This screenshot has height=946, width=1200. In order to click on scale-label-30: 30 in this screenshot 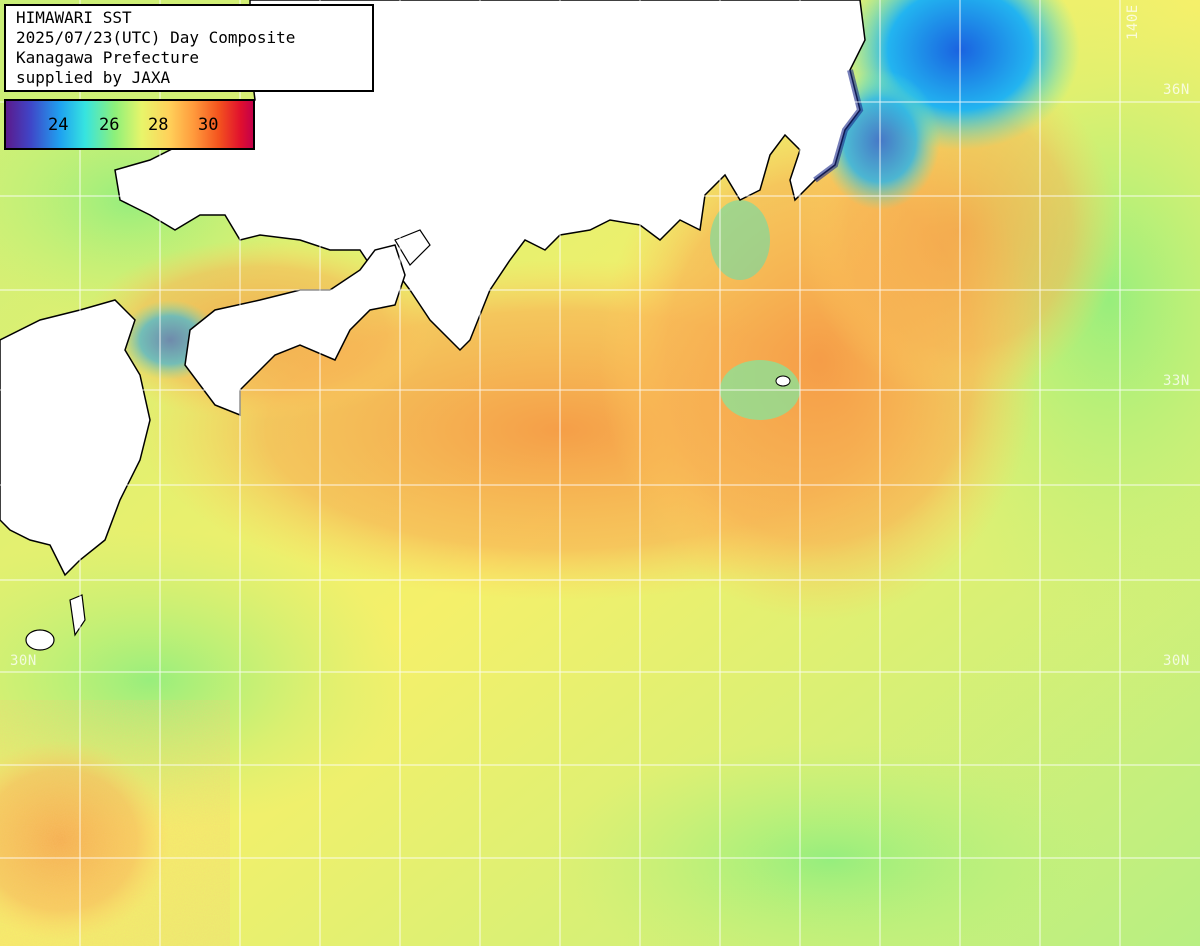, I will do `click(208, 125)`.